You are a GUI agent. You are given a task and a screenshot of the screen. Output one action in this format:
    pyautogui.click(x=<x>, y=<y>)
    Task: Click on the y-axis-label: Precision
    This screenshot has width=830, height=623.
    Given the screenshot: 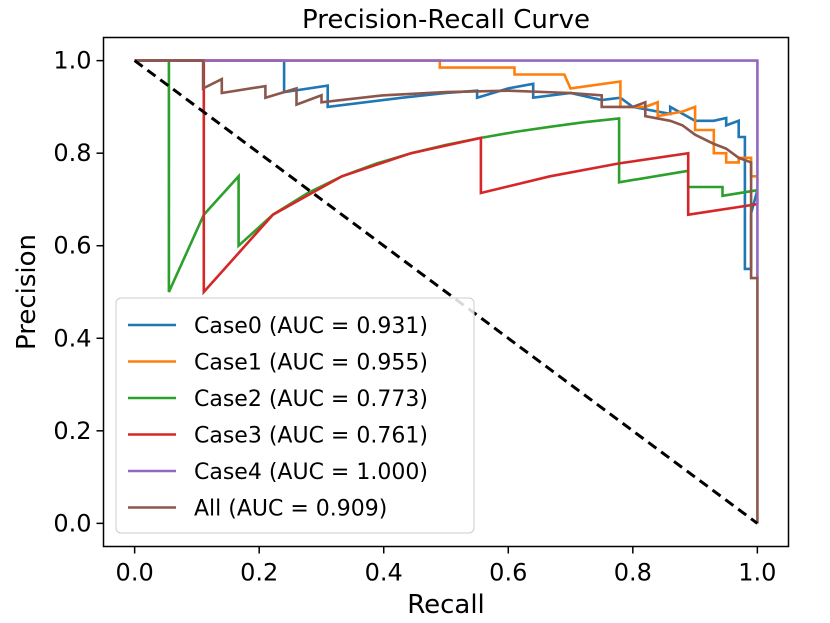 What is the action you would take?
    pyautogui.click(x=27, y=292)
    